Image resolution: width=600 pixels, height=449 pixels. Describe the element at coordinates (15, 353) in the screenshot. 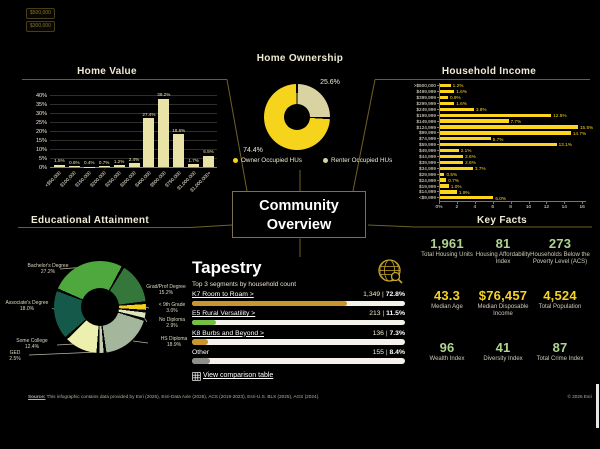

I see `edu-slice-label: GED` at that location.